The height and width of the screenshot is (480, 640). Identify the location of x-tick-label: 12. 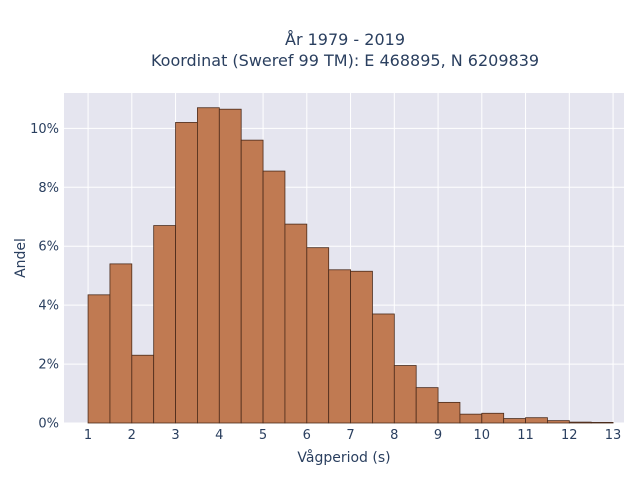
(569, 435).